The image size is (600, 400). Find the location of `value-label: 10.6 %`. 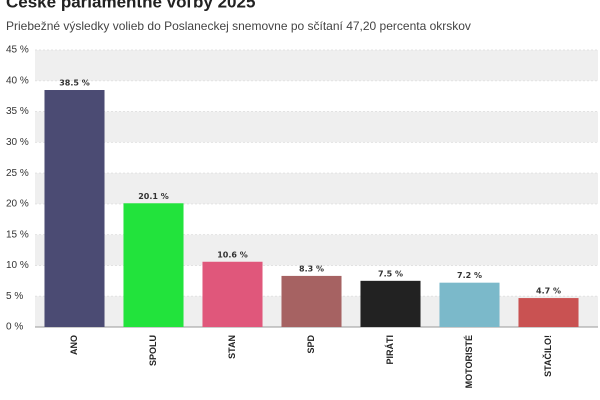

value-label: 10.6 % is located at coordinates (232, 254).